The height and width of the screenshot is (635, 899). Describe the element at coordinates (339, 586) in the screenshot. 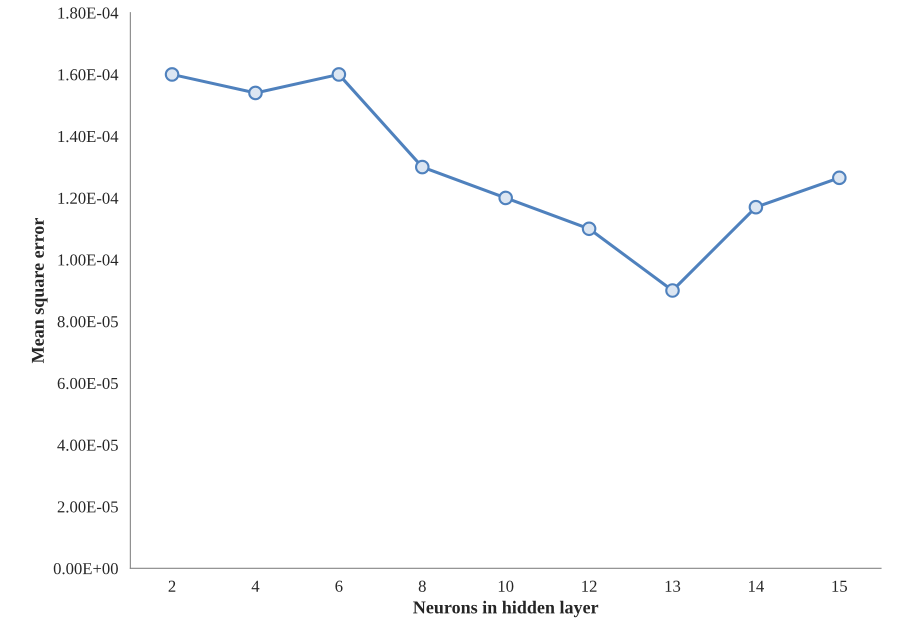

I see `x-tick-label: 6` at that location.